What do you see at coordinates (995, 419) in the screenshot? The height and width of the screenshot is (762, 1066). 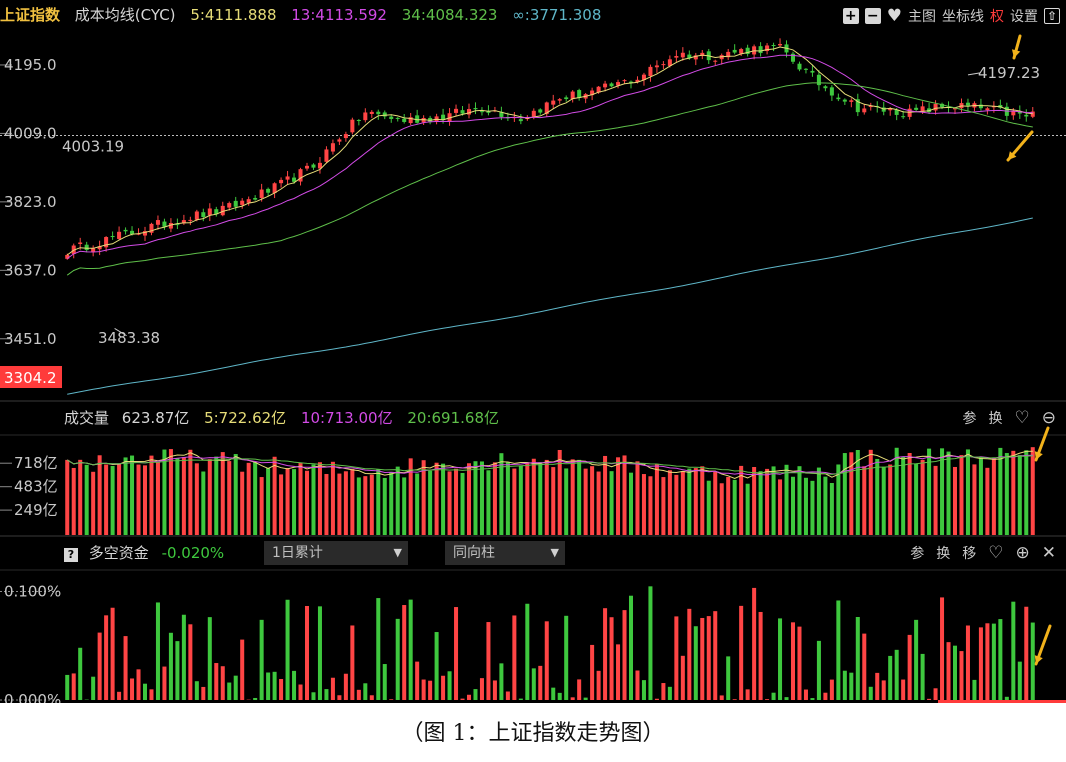 I see `volume-swap-button: 换` at bounding box center [995, 419].